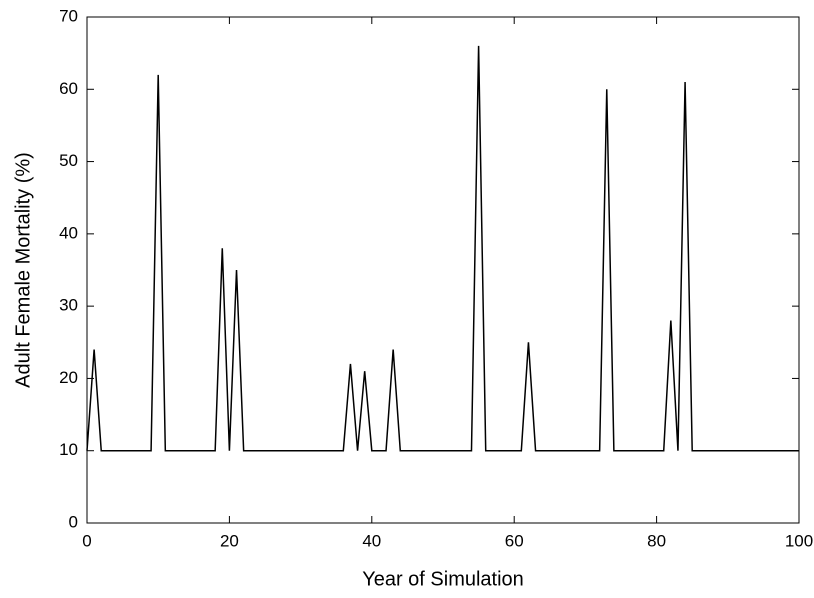 The image size is (814, 598). I want to click on x-tick-label: 20, so click(229, 540).